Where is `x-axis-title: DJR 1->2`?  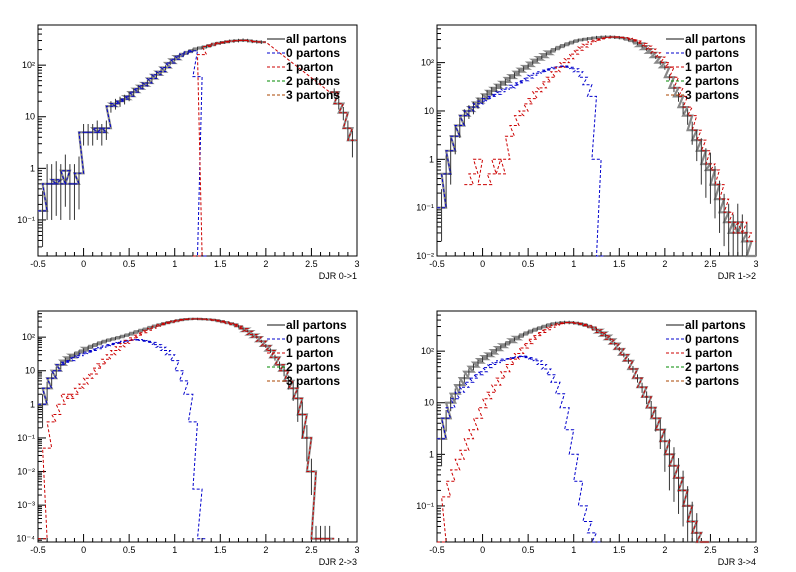 x-axis-title: DJR 1->2 is located at coordinates (737, 276).